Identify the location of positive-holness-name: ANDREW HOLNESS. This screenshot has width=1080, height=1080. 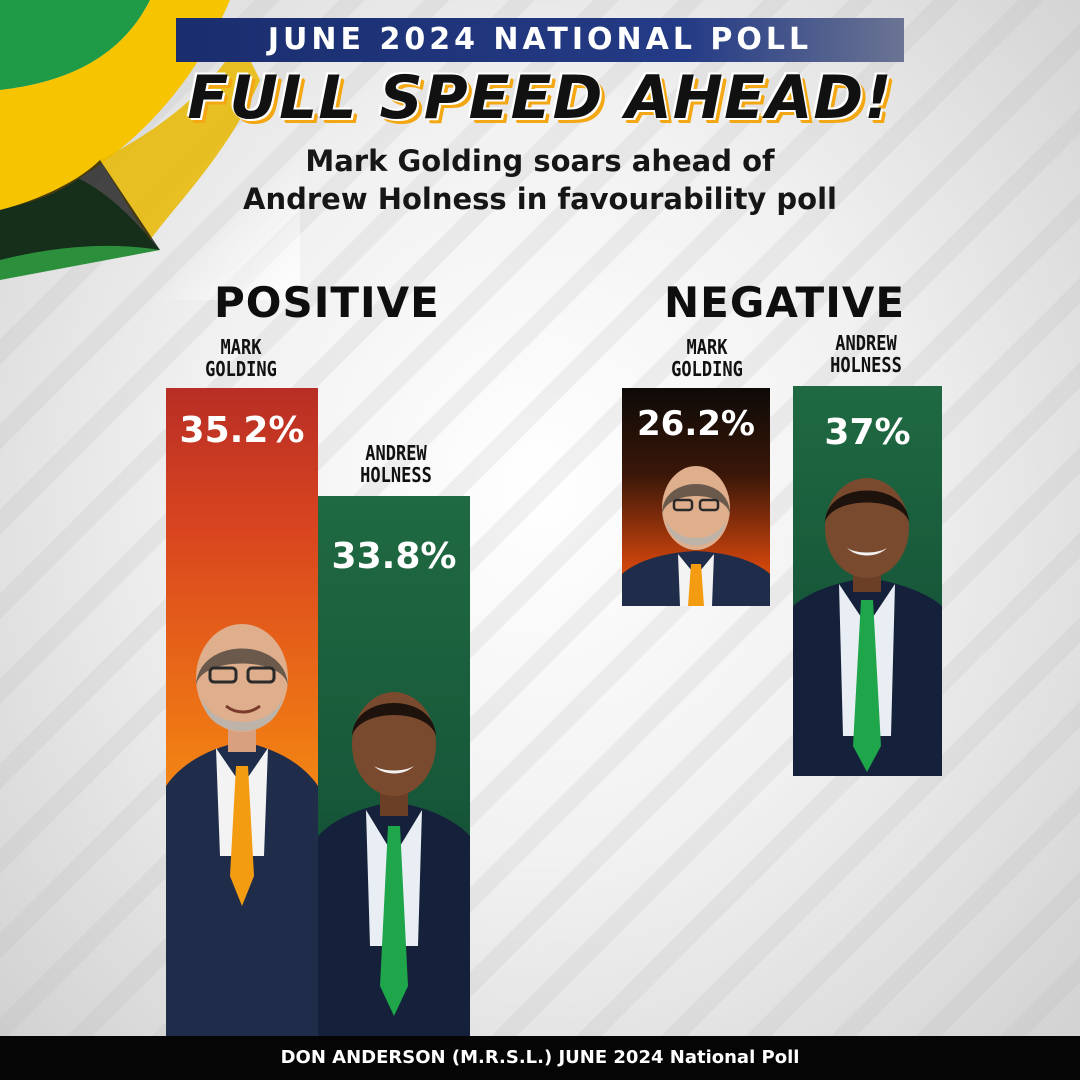
(396, 464).